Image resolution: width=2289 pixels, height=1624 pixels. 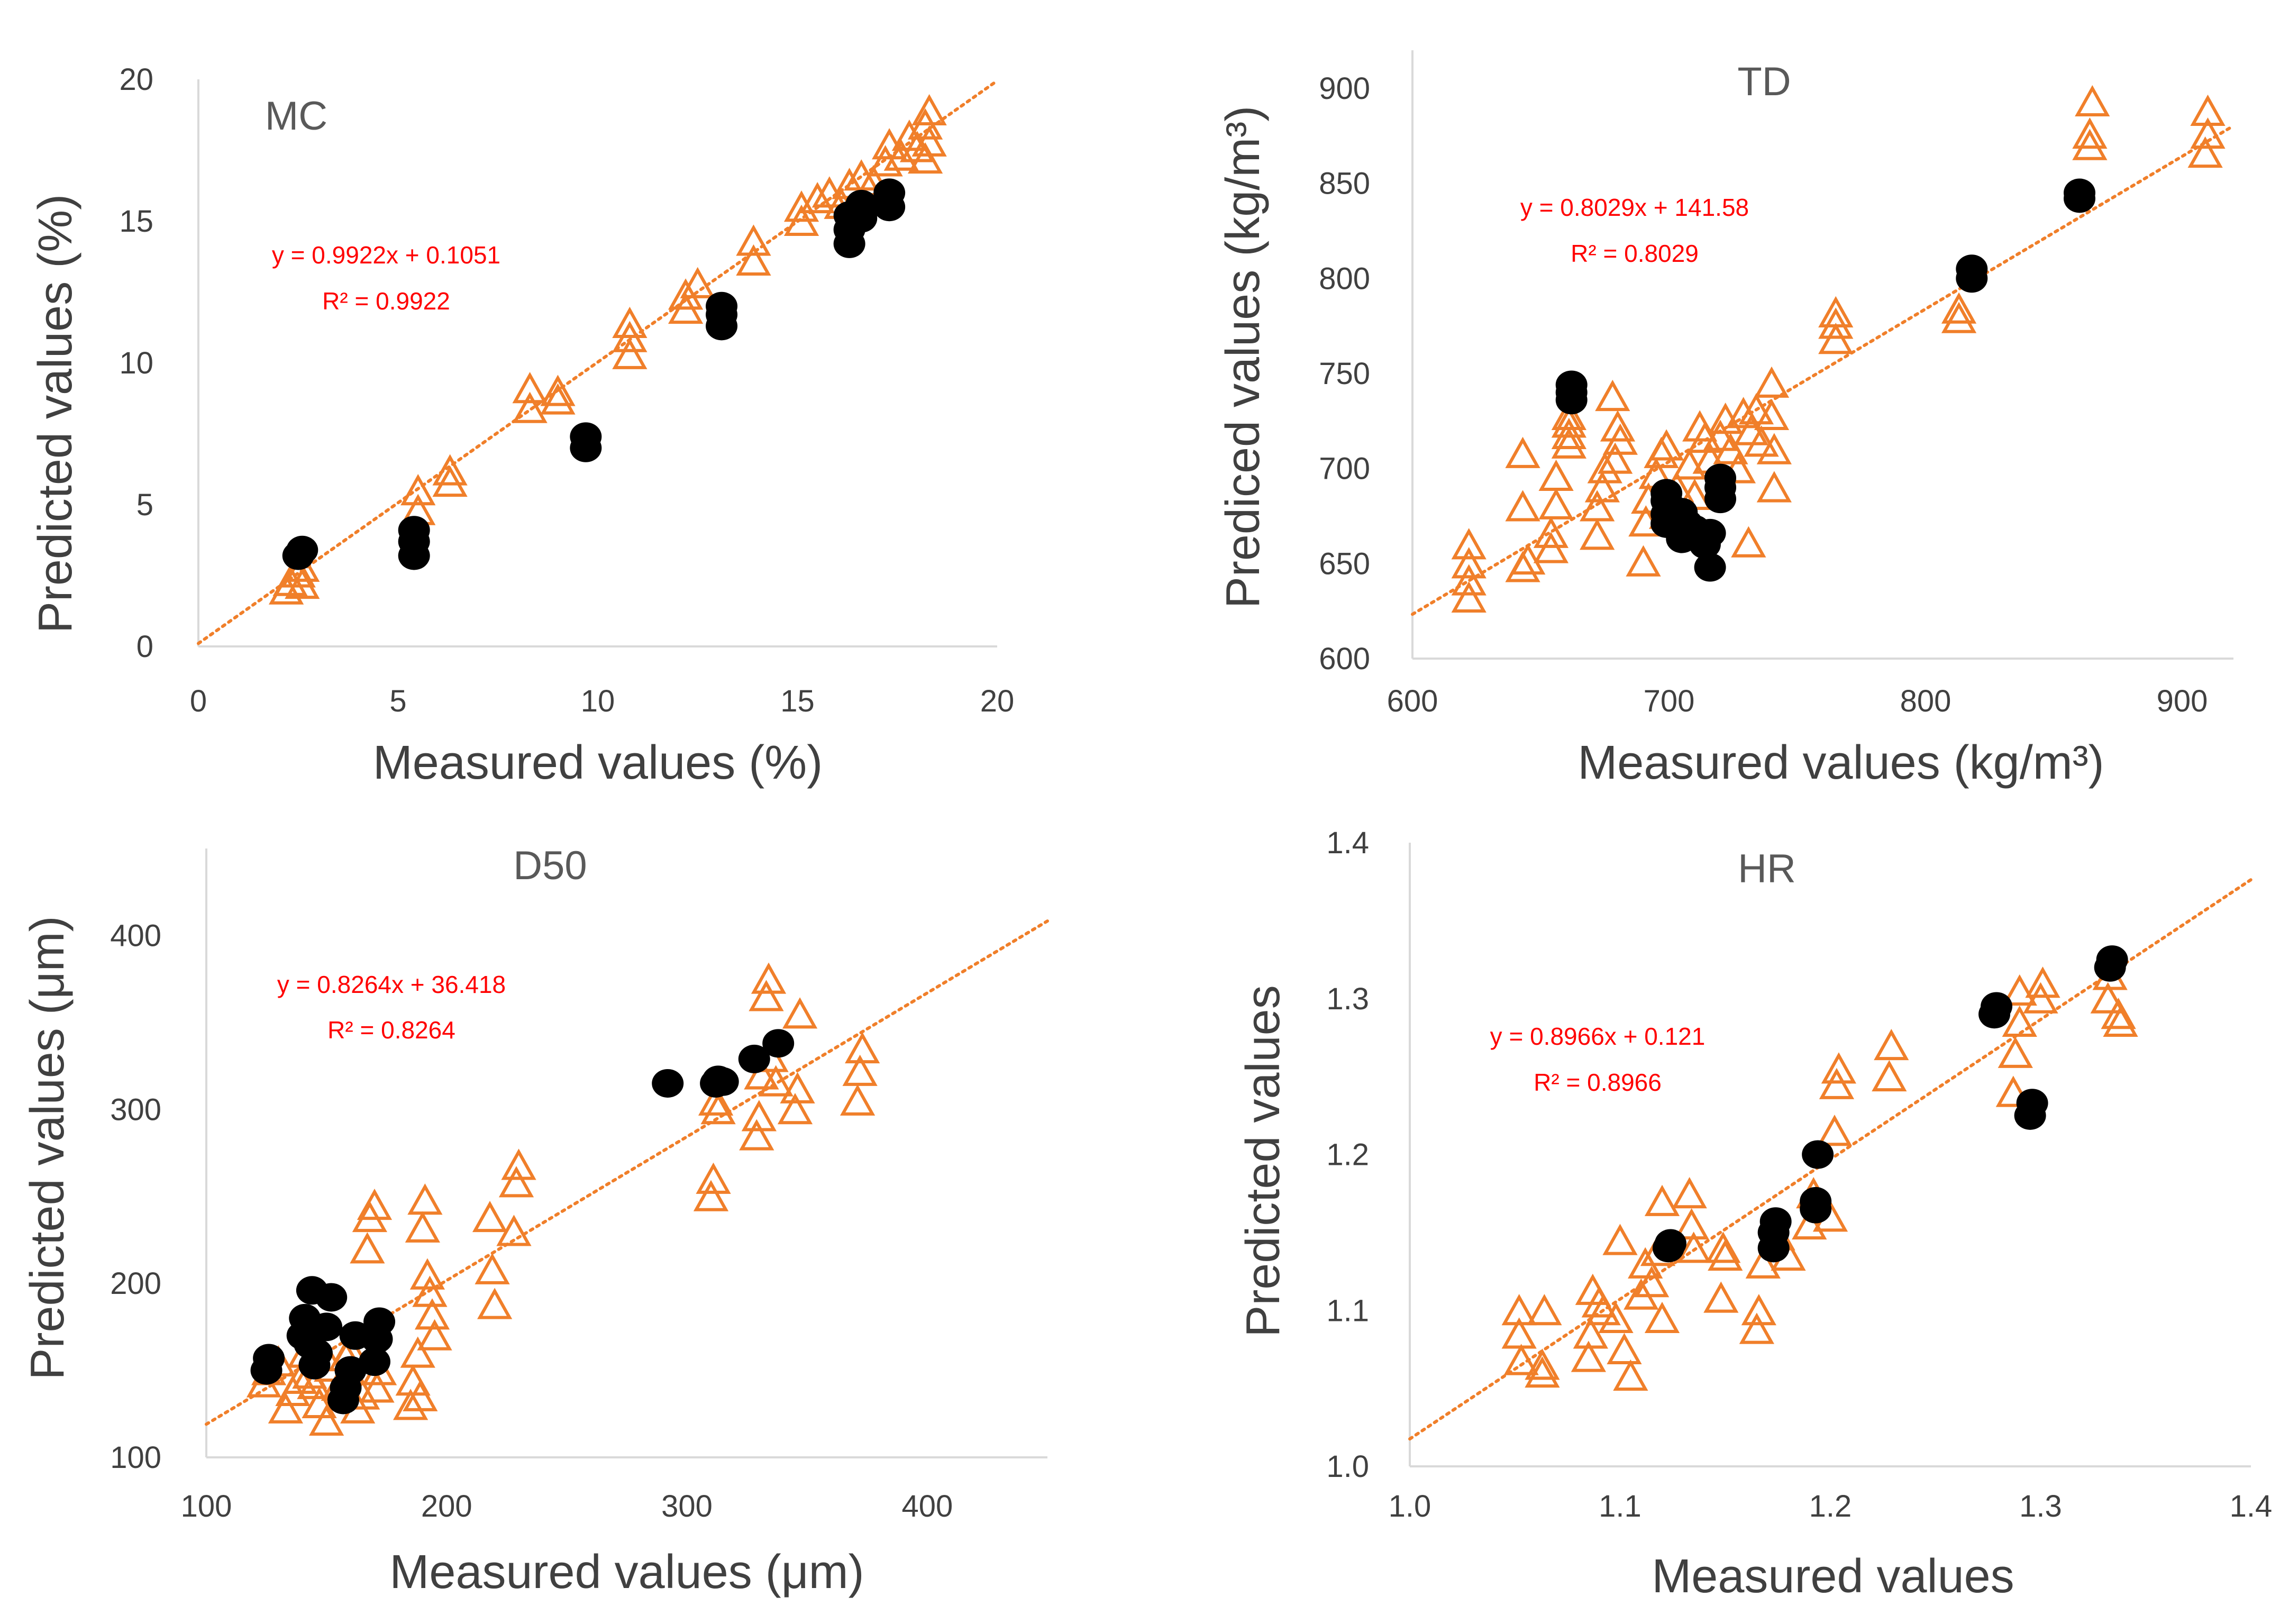 What do you see at coordinates (391, 984) in the screenshot?
I see `chart-d50-equation: y = 0.8264x + 36.418` at bounding box center [391, 984].